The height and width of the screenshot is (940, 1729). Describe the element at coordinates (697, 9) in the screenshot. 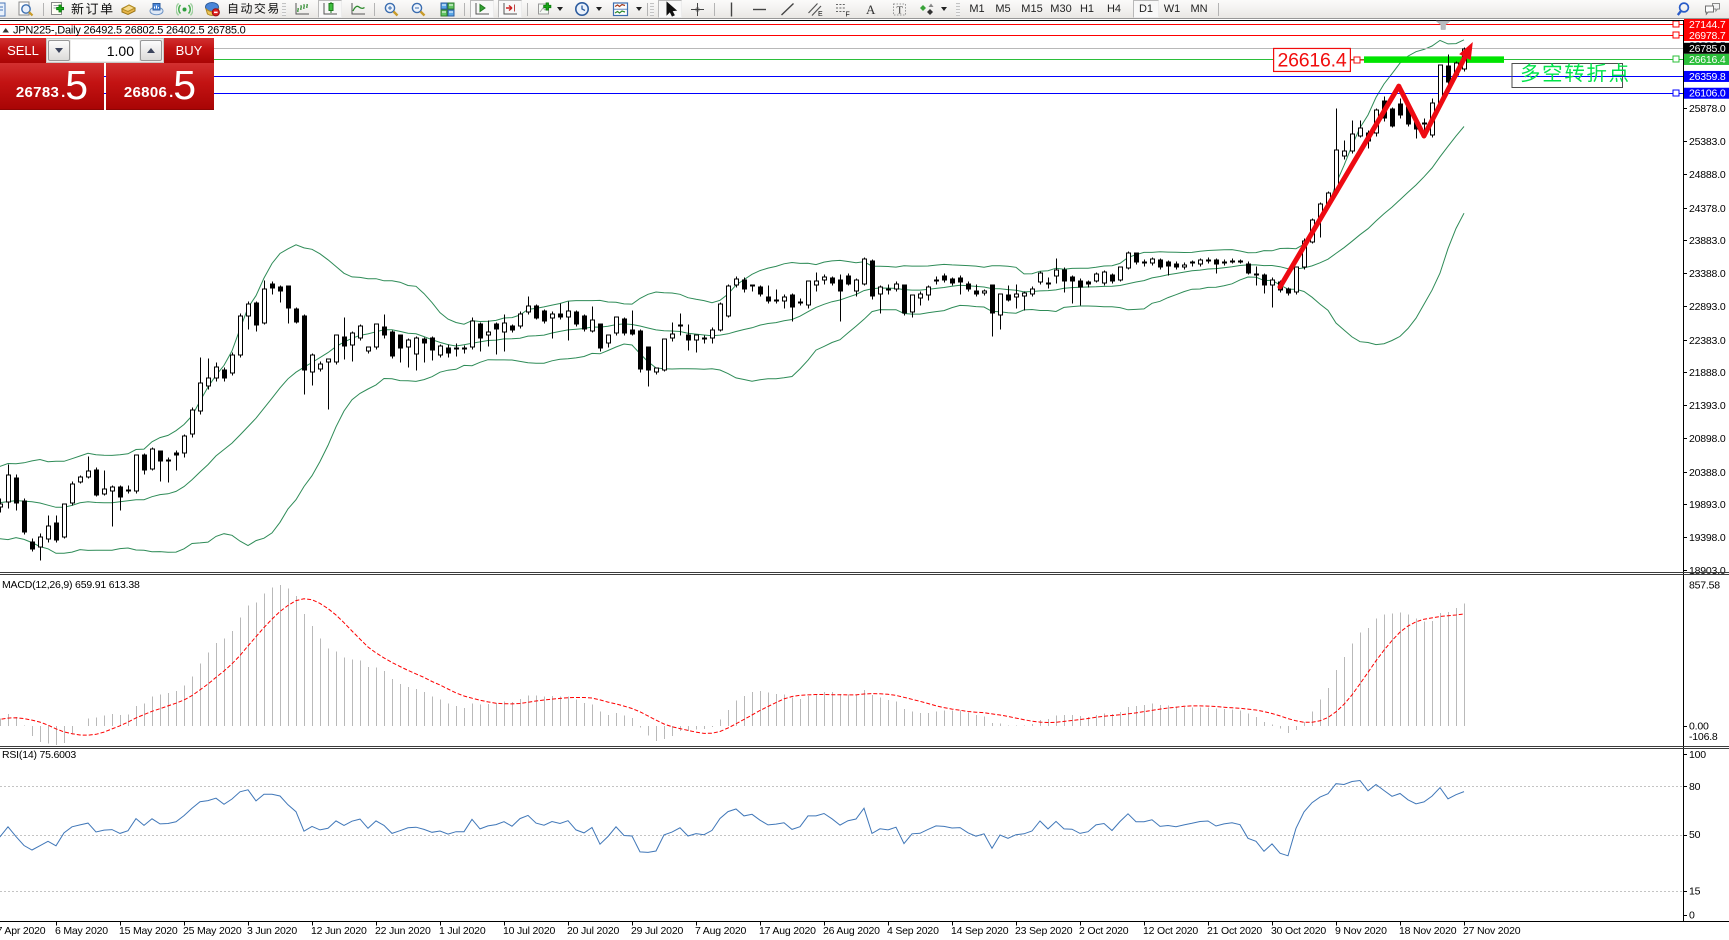

I see `crosshair-tool` at that location.